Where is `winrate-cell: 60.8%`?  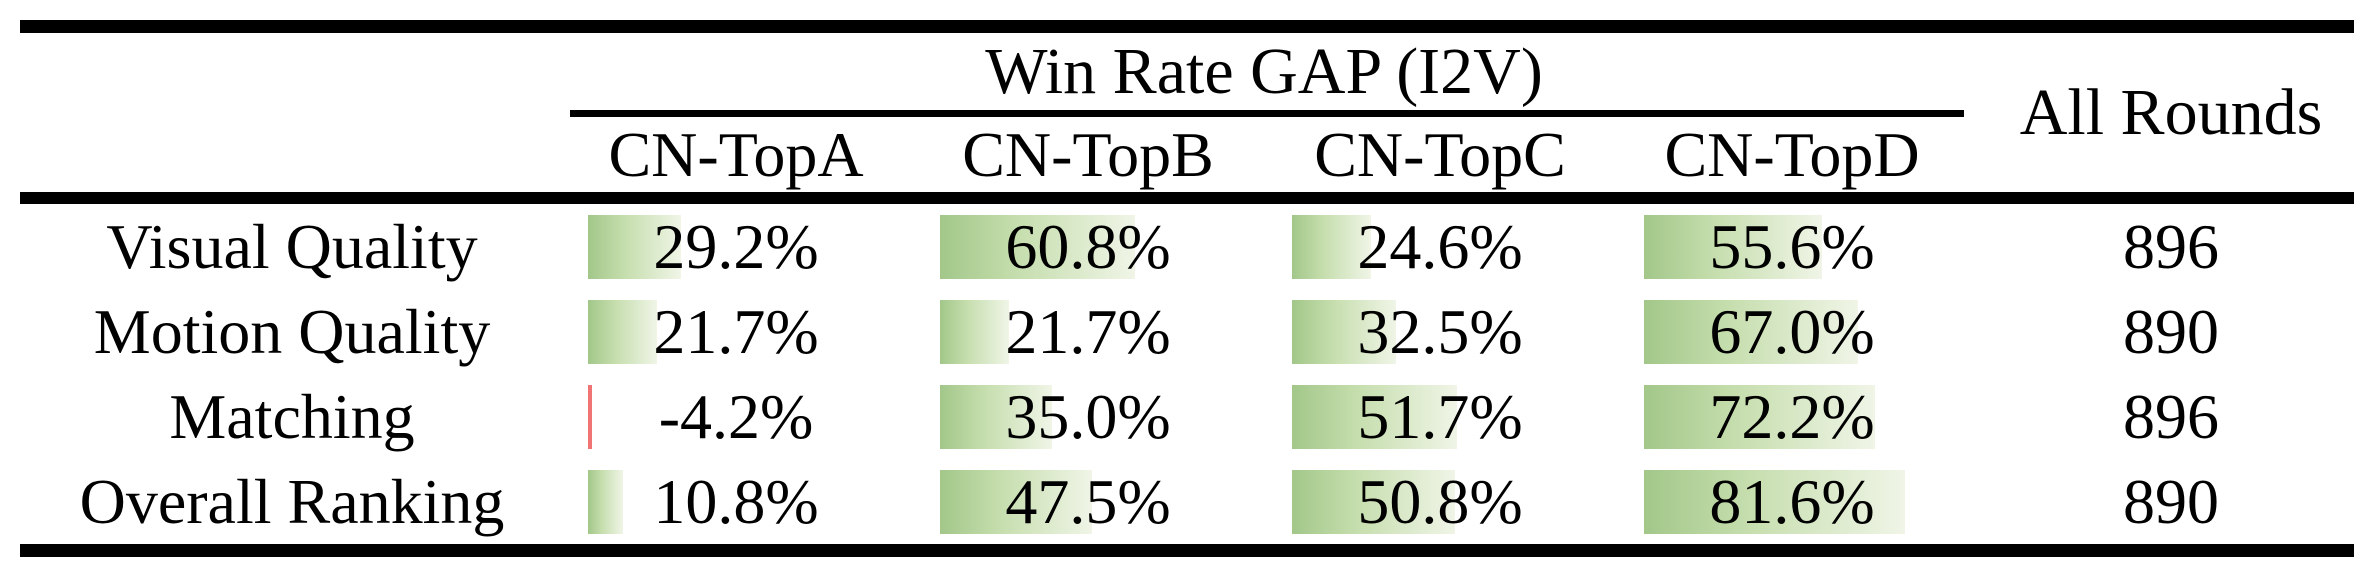 winrate-cell: 60.8% is located at coordinates (1088, 246).